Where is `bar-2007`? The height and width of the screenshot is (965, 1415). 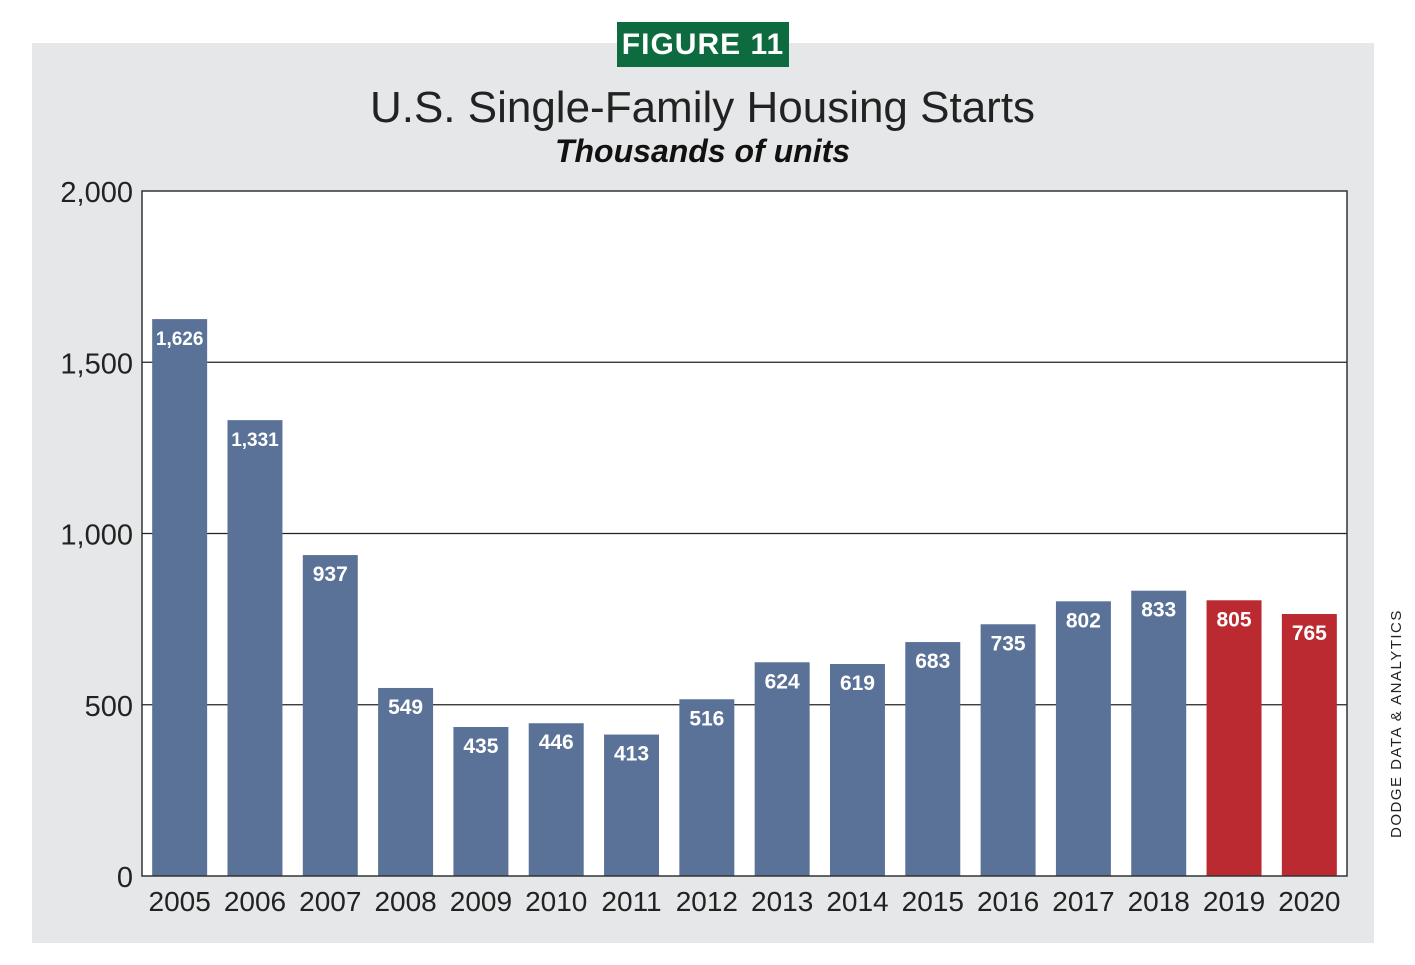
bar-2007 is located at coordinates (330, 715).